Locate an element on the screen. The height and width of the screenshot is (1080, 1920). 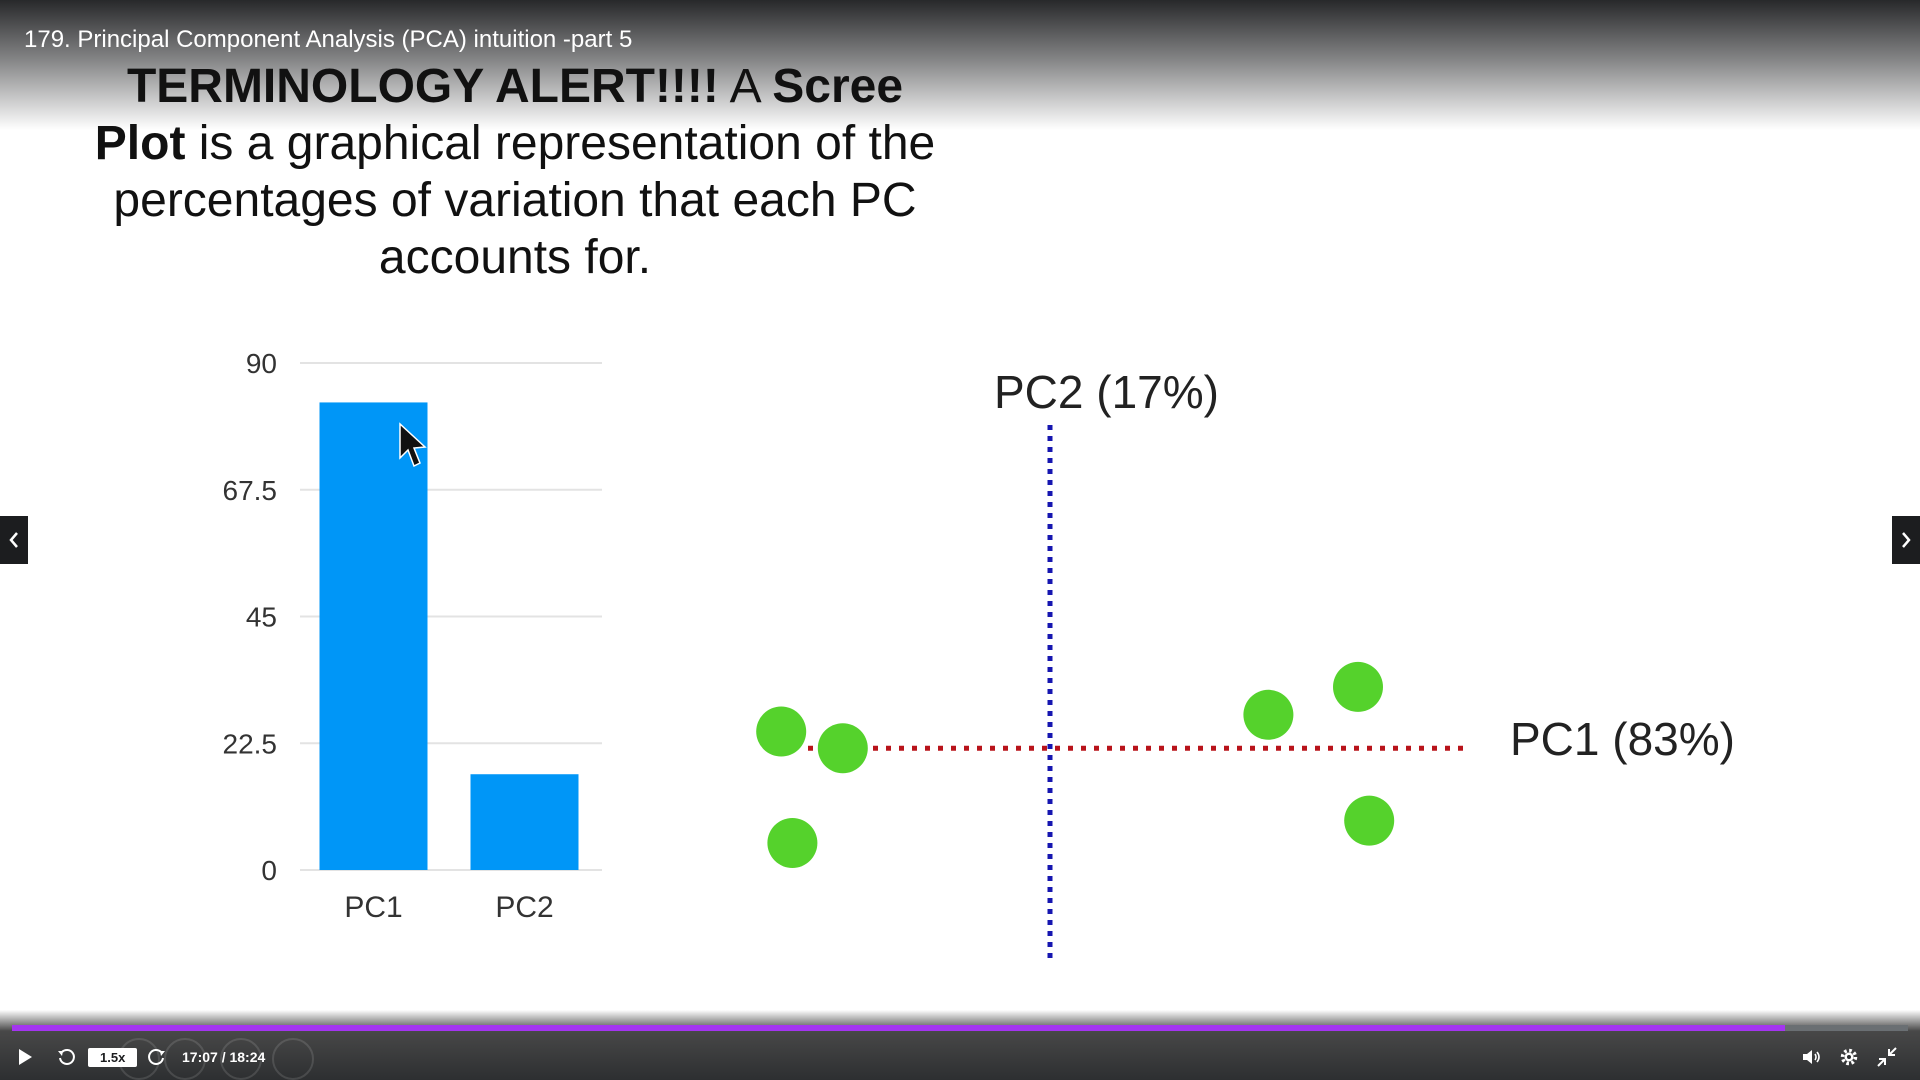
playback-speed-button: 1.5x is located at coordinates (113, 1057).